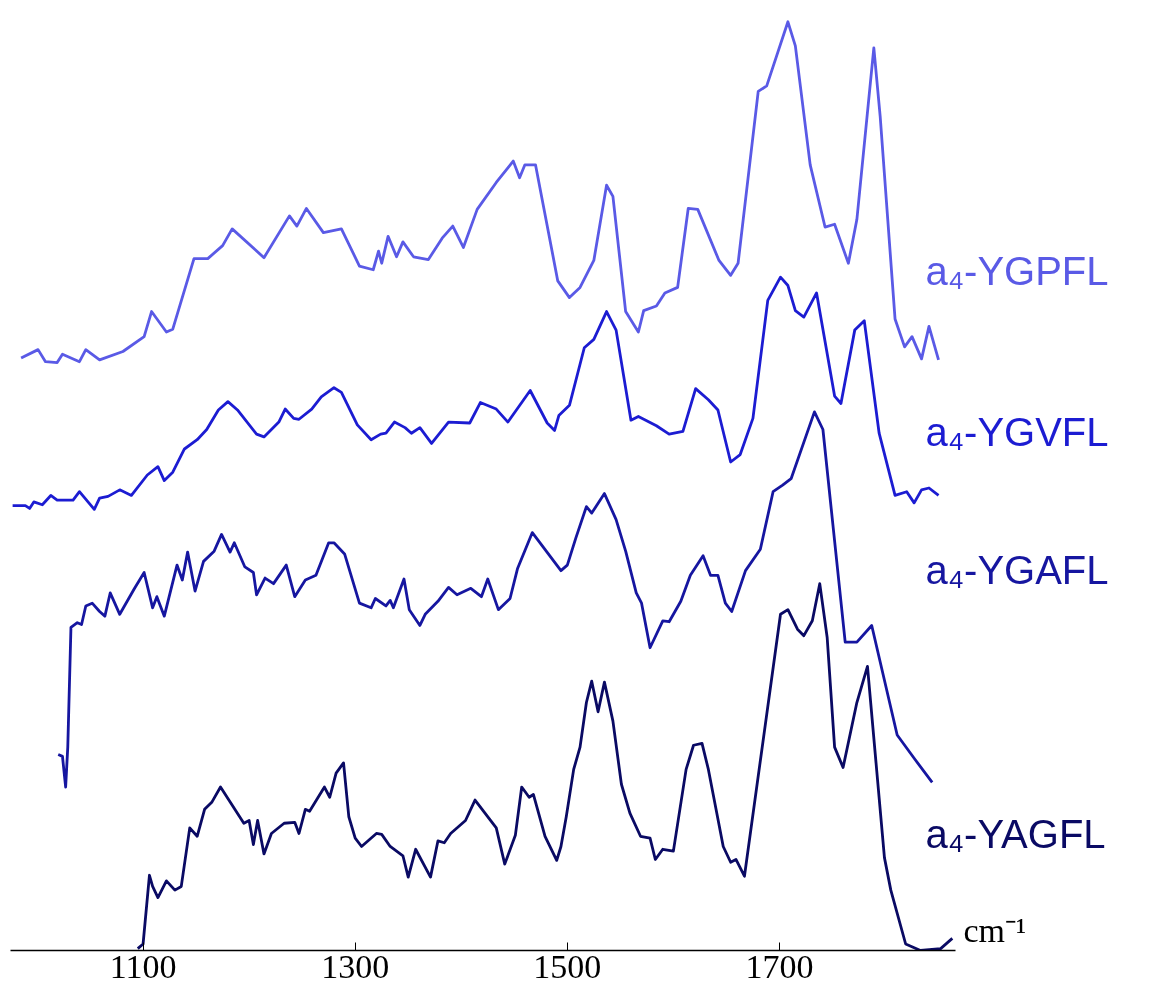 This screenshot has width=1151, height=1004. I want to click on series-label: a₄-YGPFL, so click(1017, 270).